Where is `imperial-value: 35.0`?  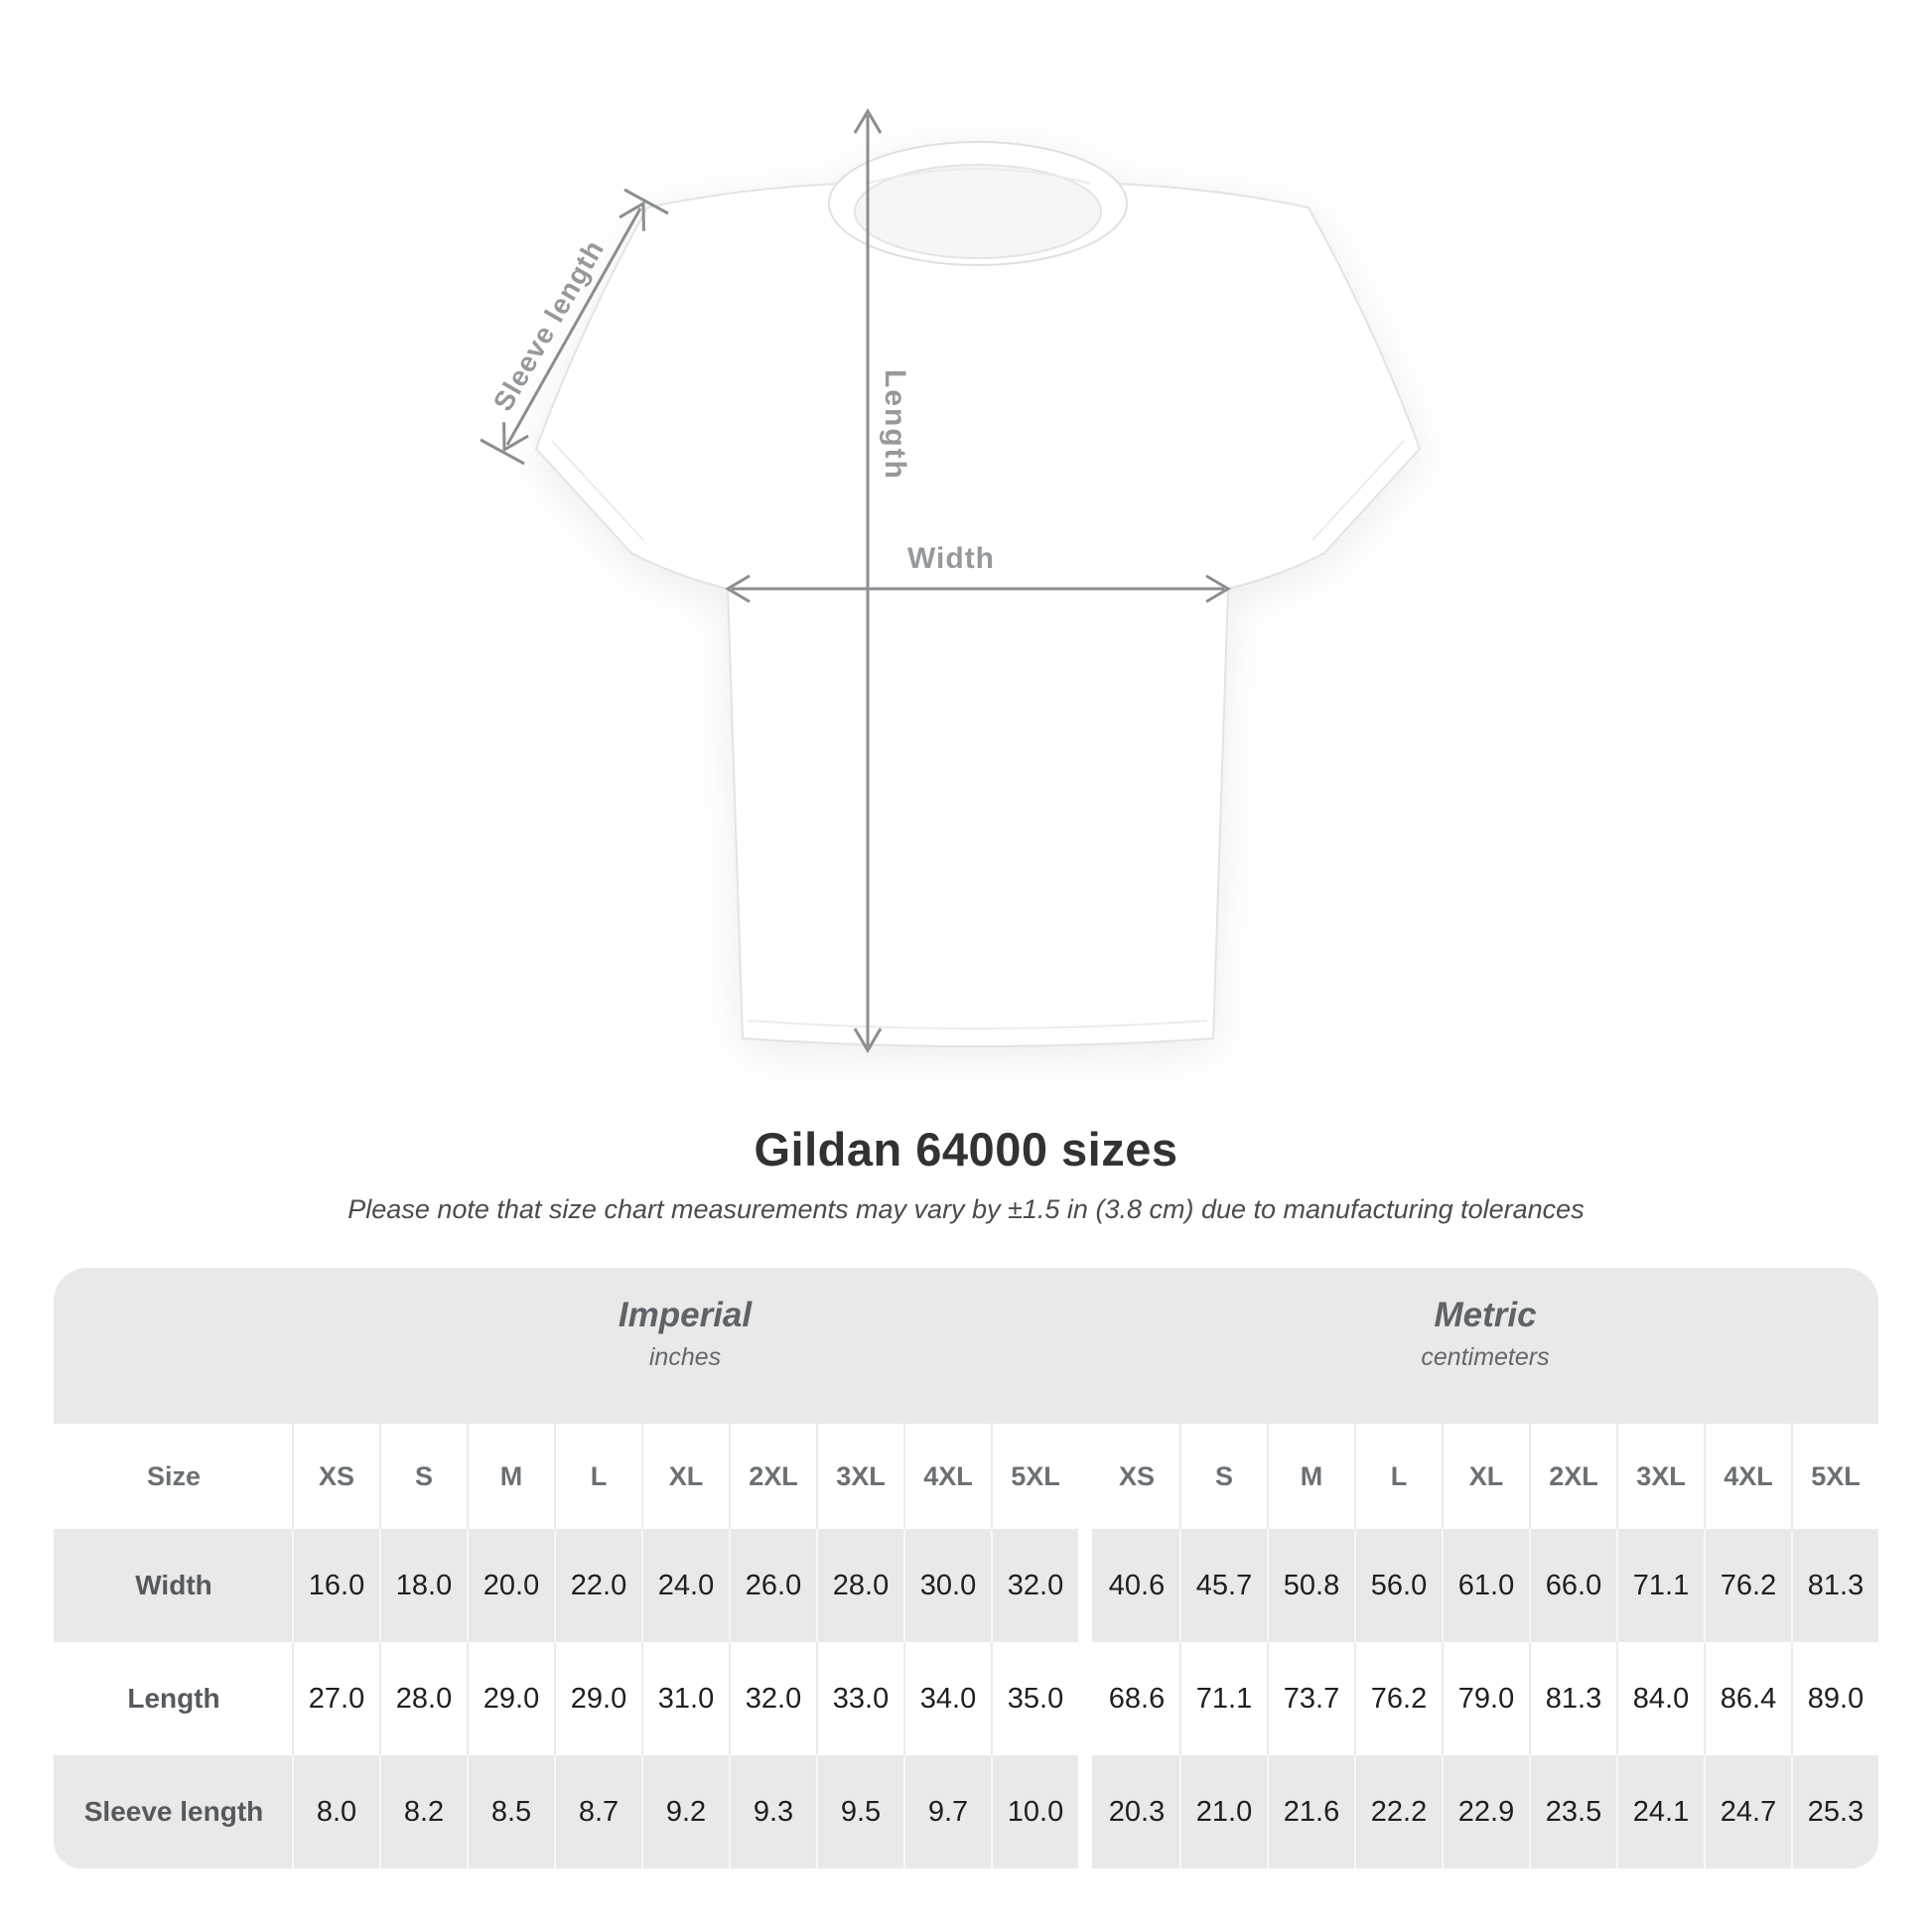 imperial-value: 35.0 is located at coordinates (1034, 1698).